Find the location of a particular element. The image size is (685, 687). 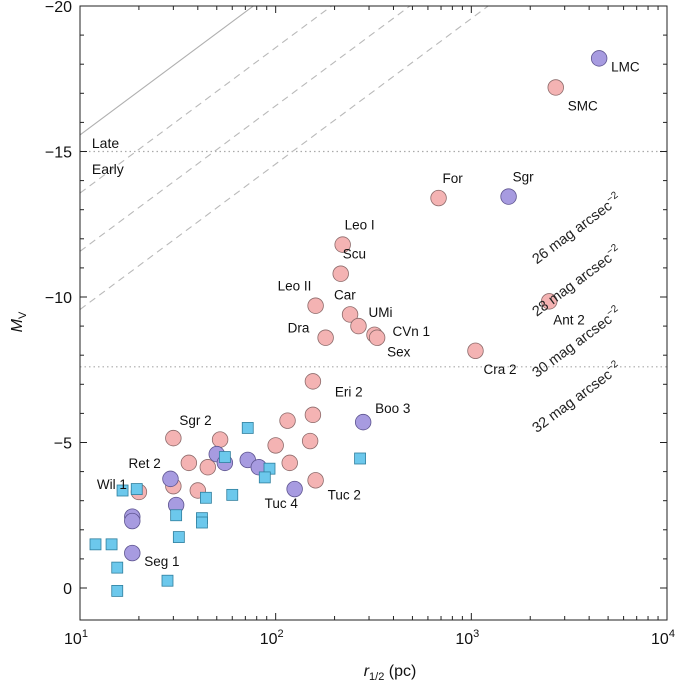

point-label-tuc-4: Tuc 4 is located at coordinates (282, 503).